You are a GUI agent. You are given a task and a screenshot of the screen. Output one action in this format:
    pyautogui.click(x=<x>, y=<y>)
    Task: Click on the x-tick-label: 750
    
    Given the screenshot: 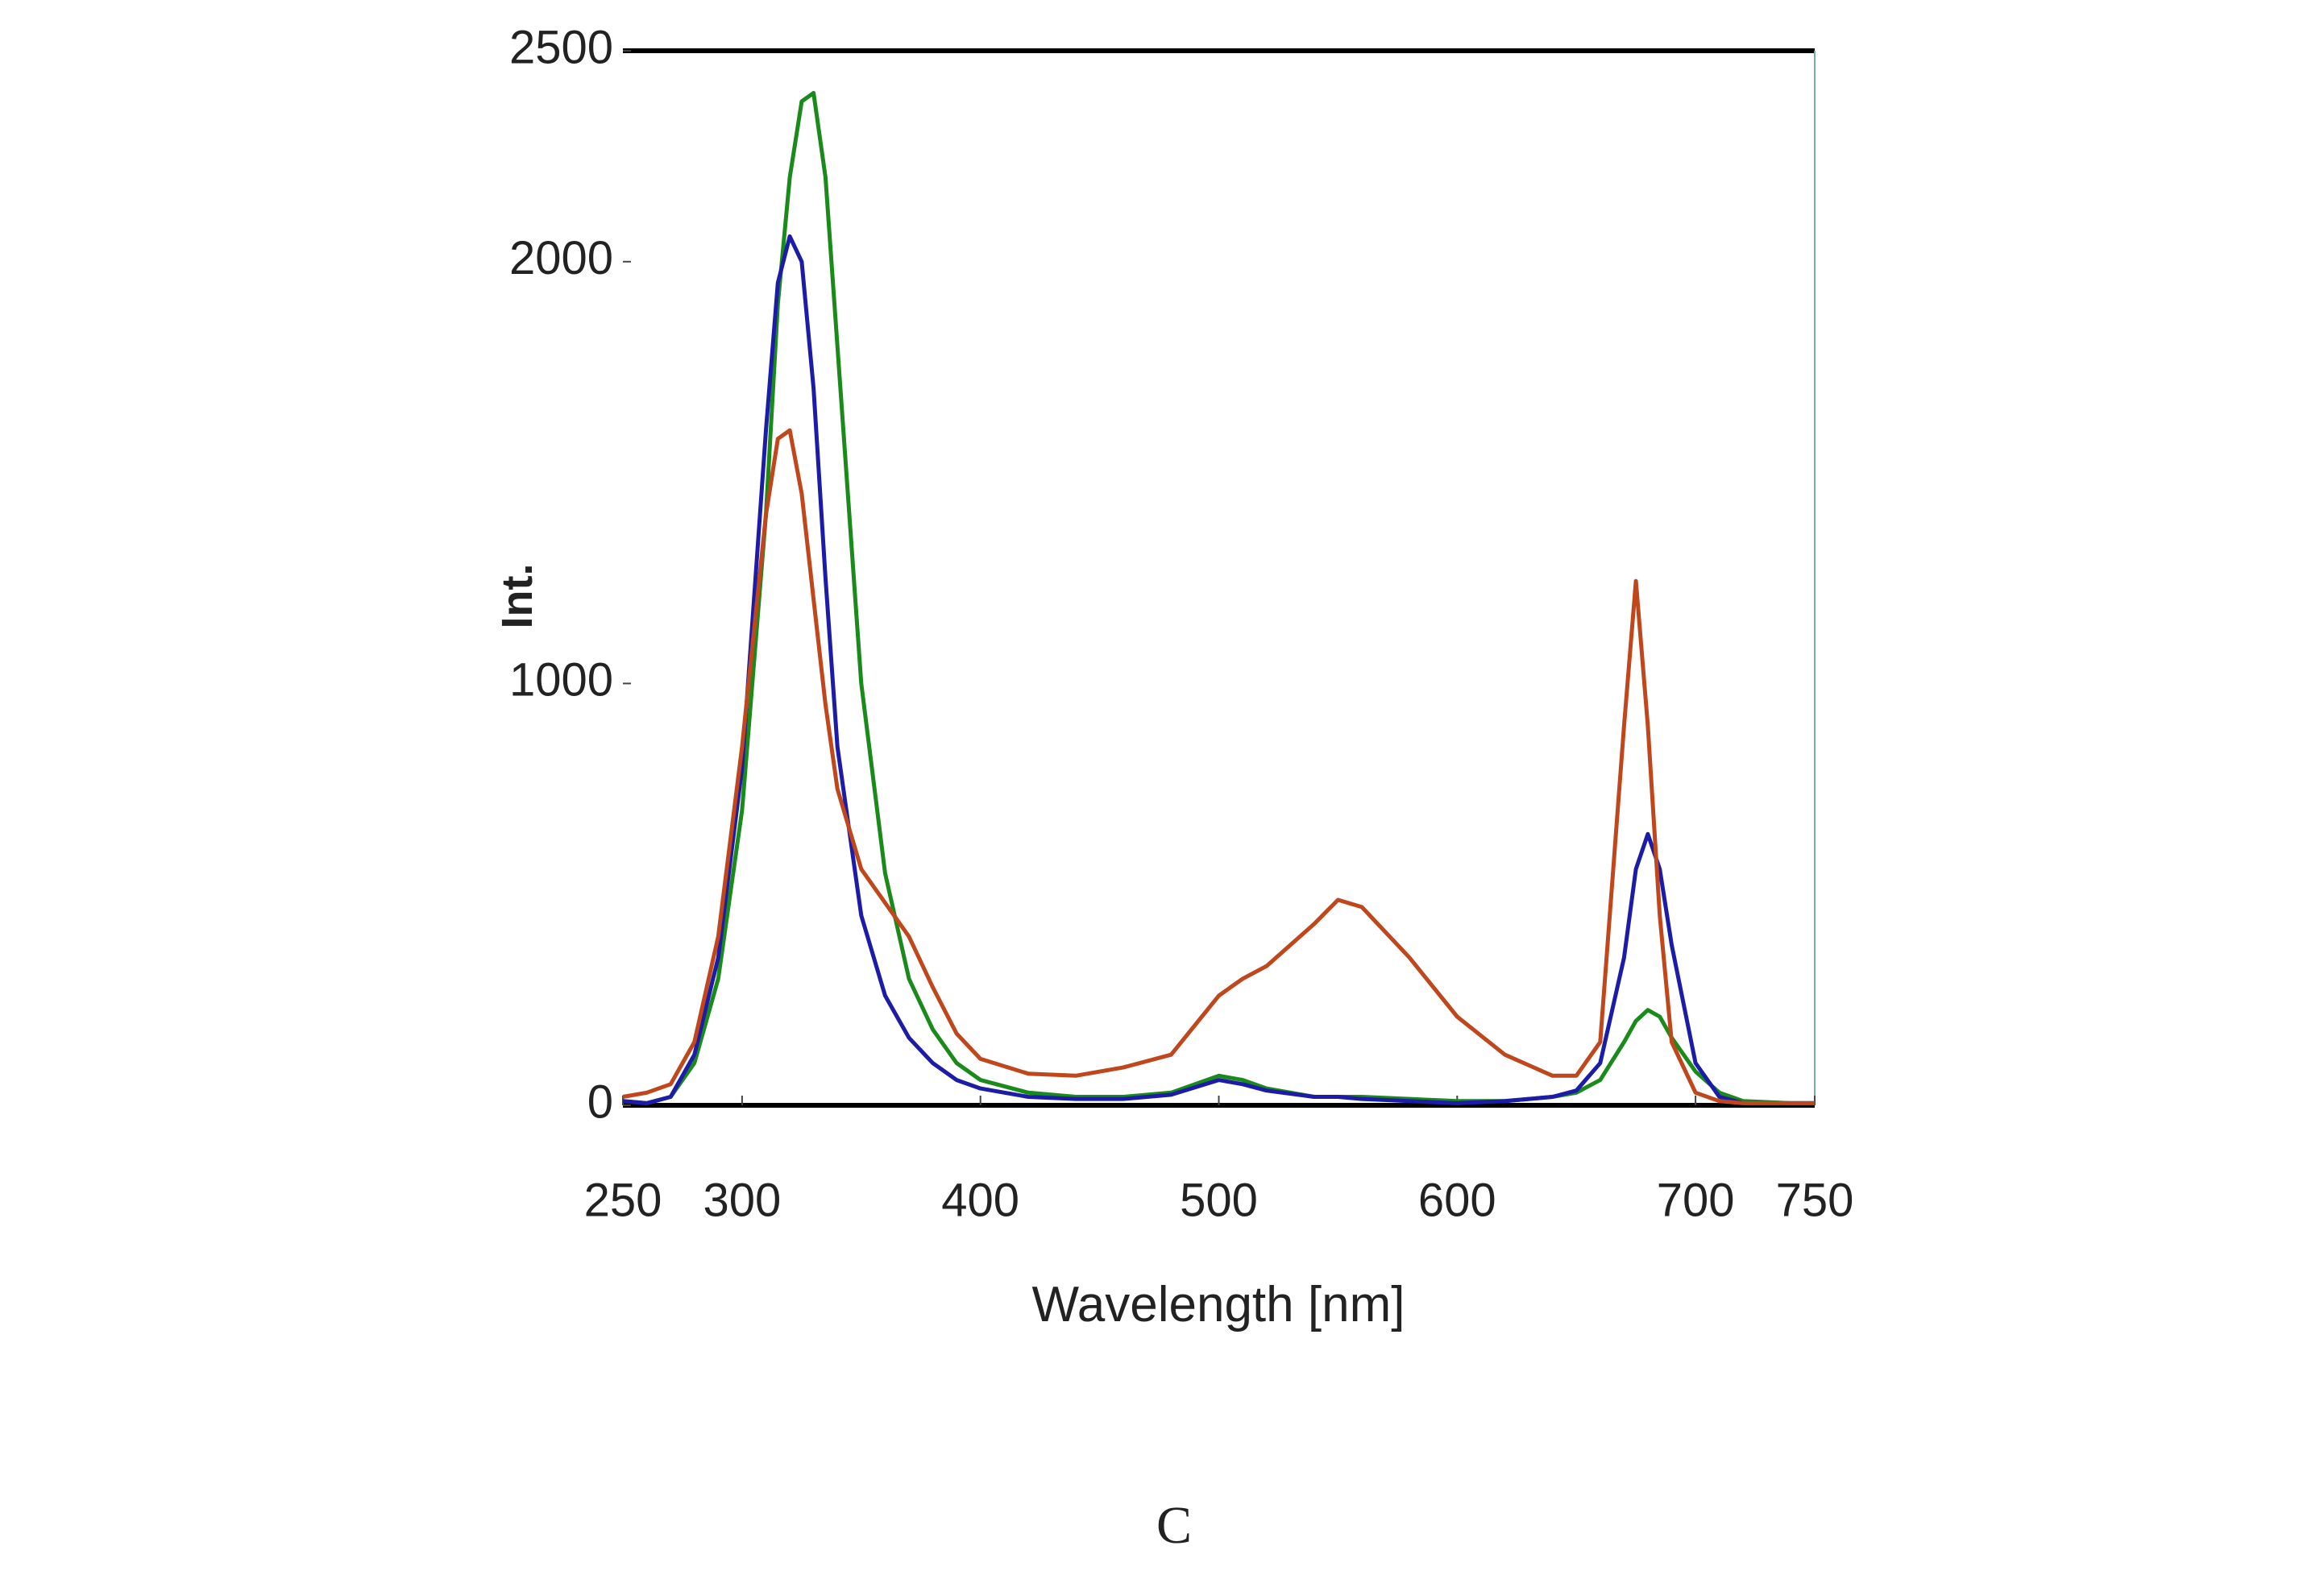 What is the action you would take?
    pyautogui.click(x=1815, y=1200)
    